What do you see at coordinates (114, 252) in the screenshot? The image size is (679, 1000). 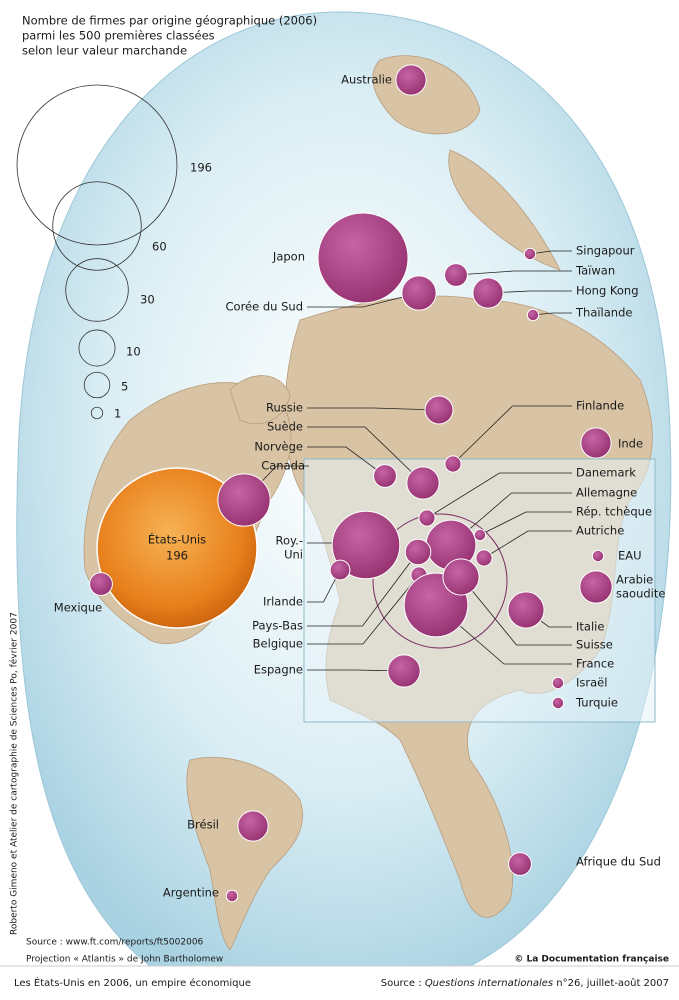 I see `legend: 196 60 30 10 51` at bounding box center [114, 252].